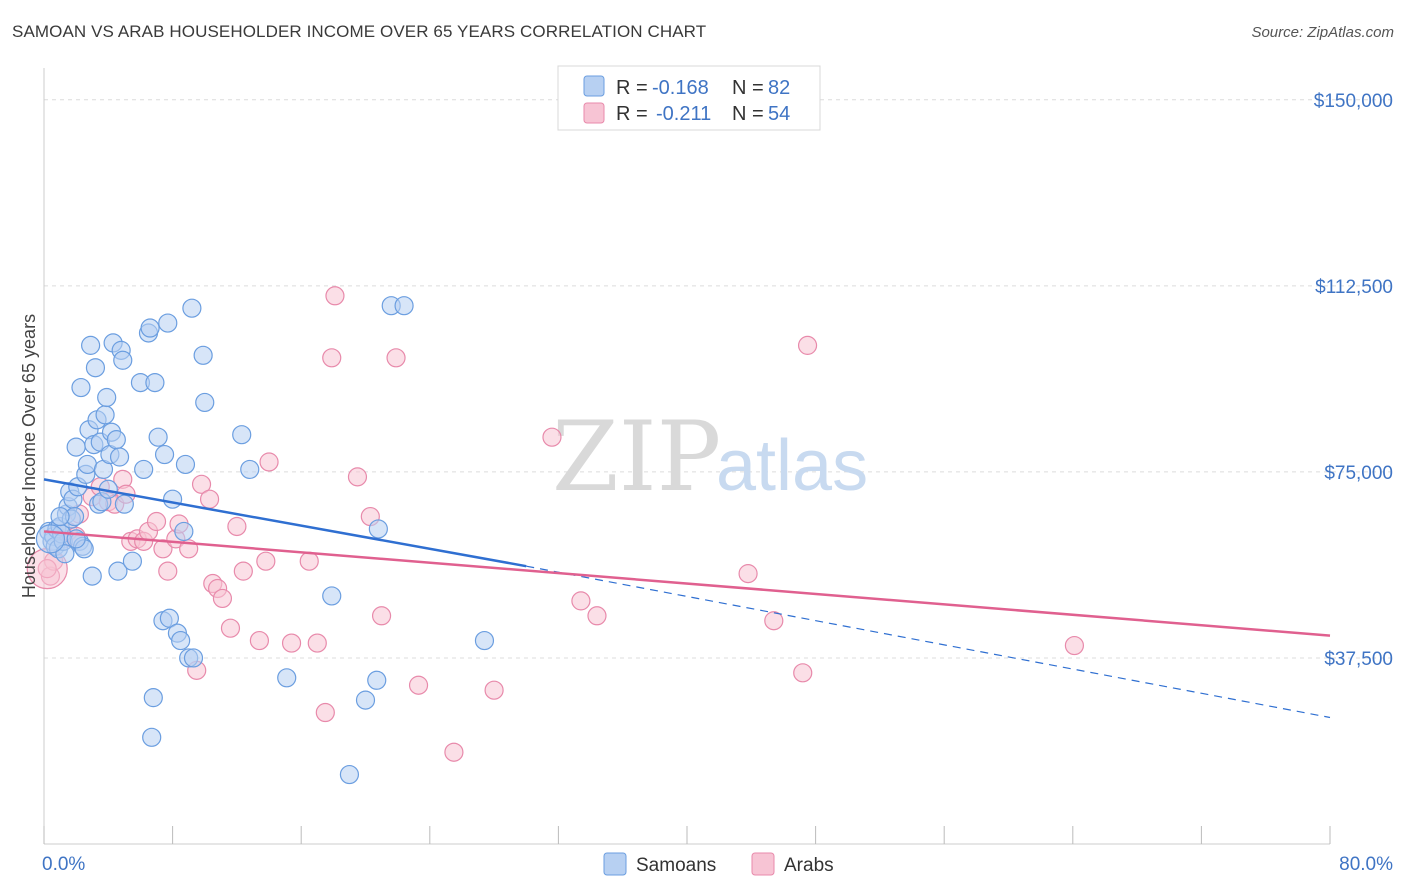 The width and height of the screenshot is (1406, 892). What do you see at coordinates (779, 88) in the screenshot?
I see `legend-n-samoans: 82` at bounding box center [779, 88].